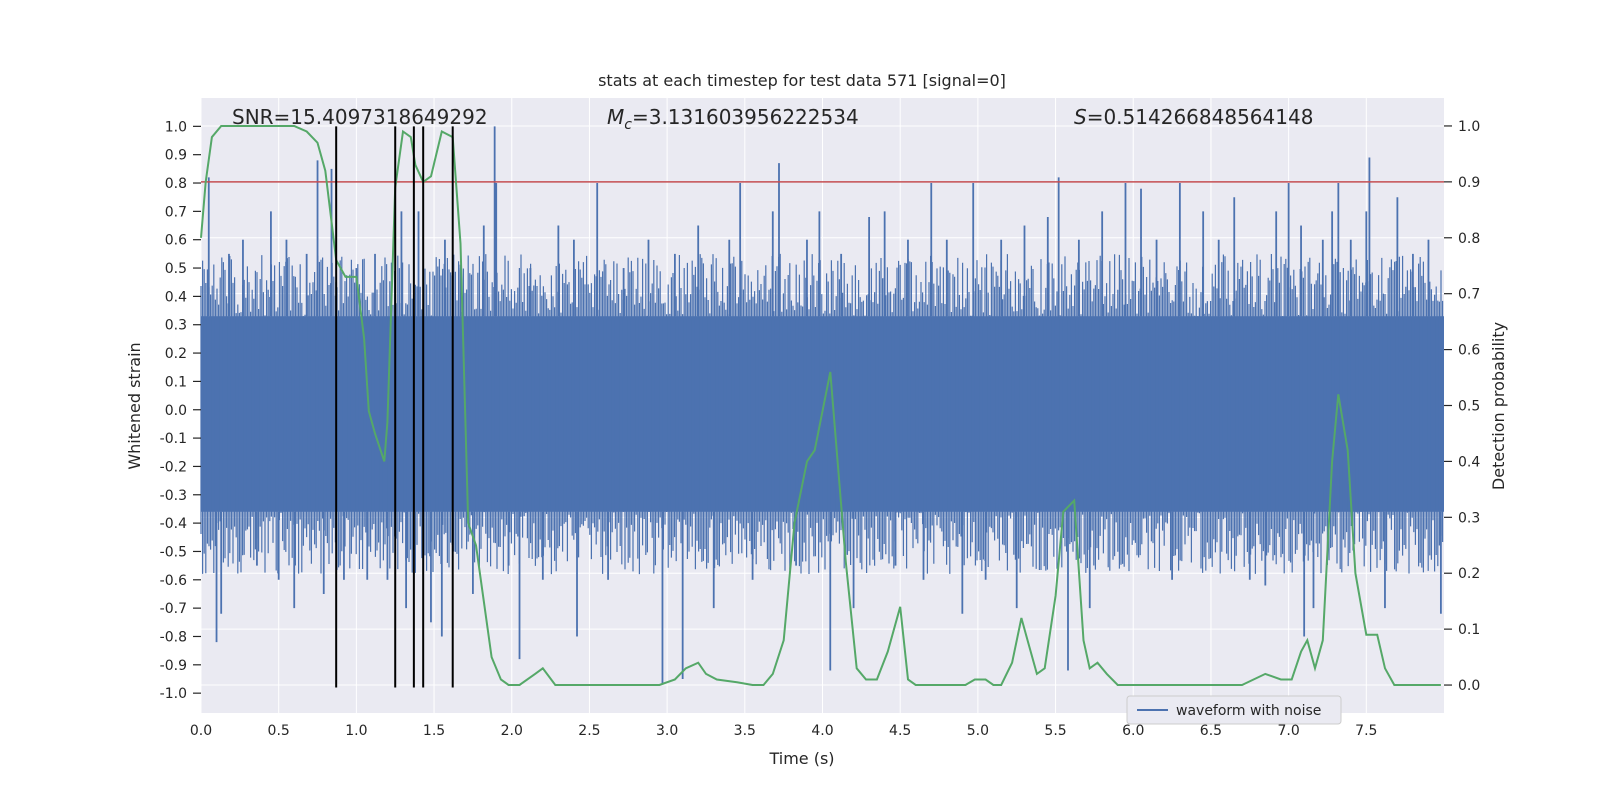 This screenshot has width=1600, height=800. I want to click on legend: waveform with noise, so click(1234, 710).